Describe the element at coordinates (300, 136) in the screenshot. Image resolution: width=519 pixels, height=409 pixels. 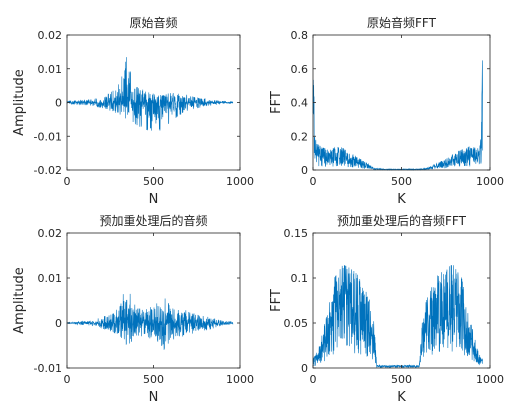
I see `y-tick-label: 0.2` at that location.